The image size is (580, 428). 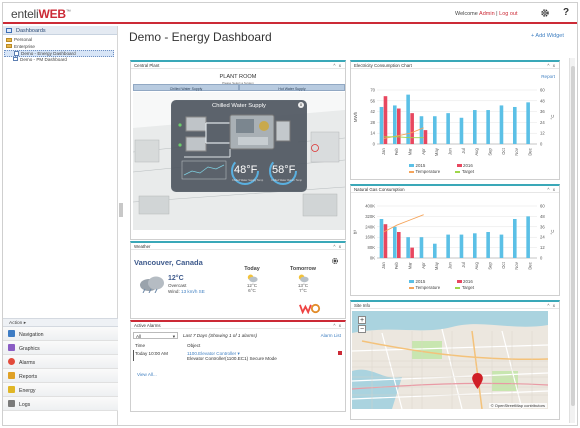 What do you see at coordinates (468, 287) in the screenshot?
I see `legend-label-target: Target` at bounding box center [468, 287].